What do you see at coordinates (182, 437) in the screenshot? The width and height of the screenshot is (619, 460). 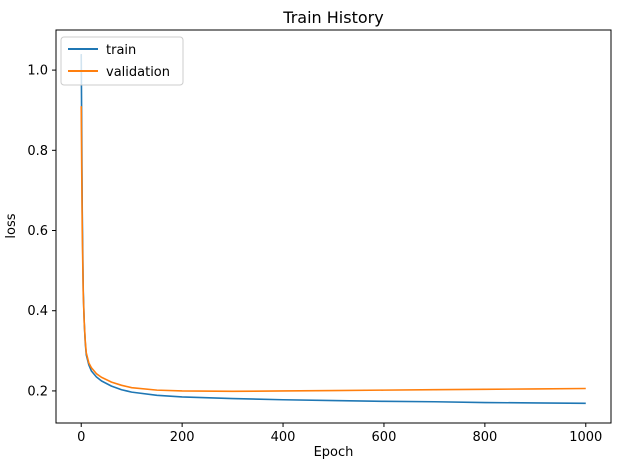 I see `x-tick-label: 200` at bounding box center [182, 437].